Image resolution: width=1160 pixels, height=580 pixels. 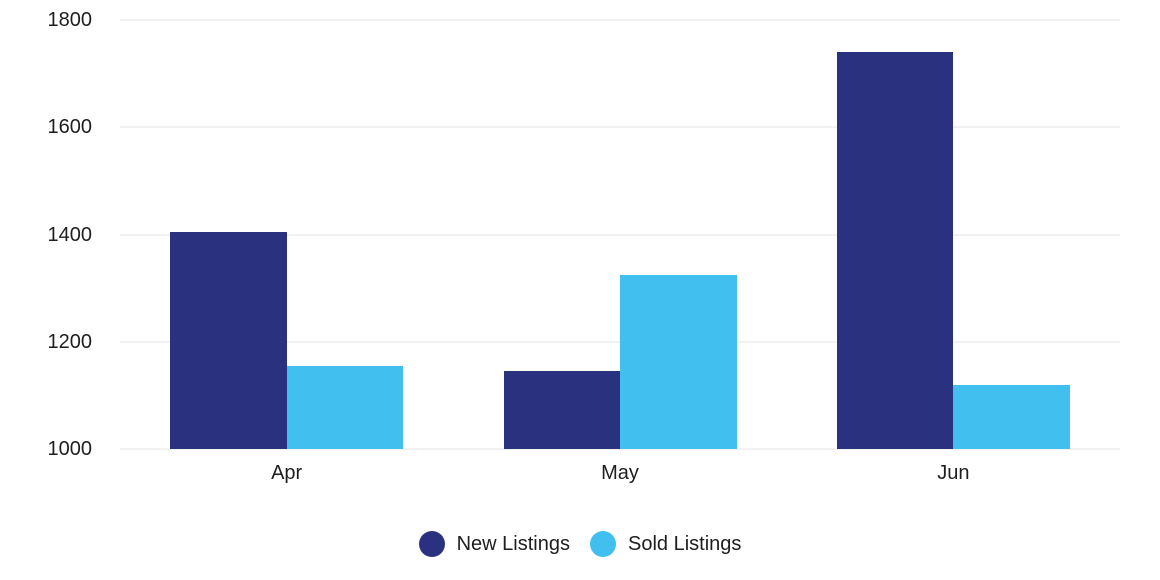 What do you see at coordinates (70, 20) in the screenshot?
I see `y-axis-tick-label: 1800` at bounding box center [70, 20].